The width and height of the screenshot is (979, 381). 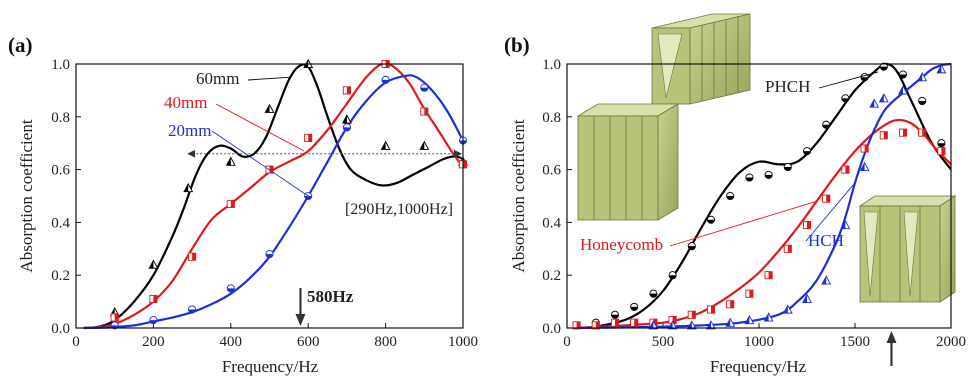 I want to click on y-tick-label: 0.4, so click(x=551, y=223).